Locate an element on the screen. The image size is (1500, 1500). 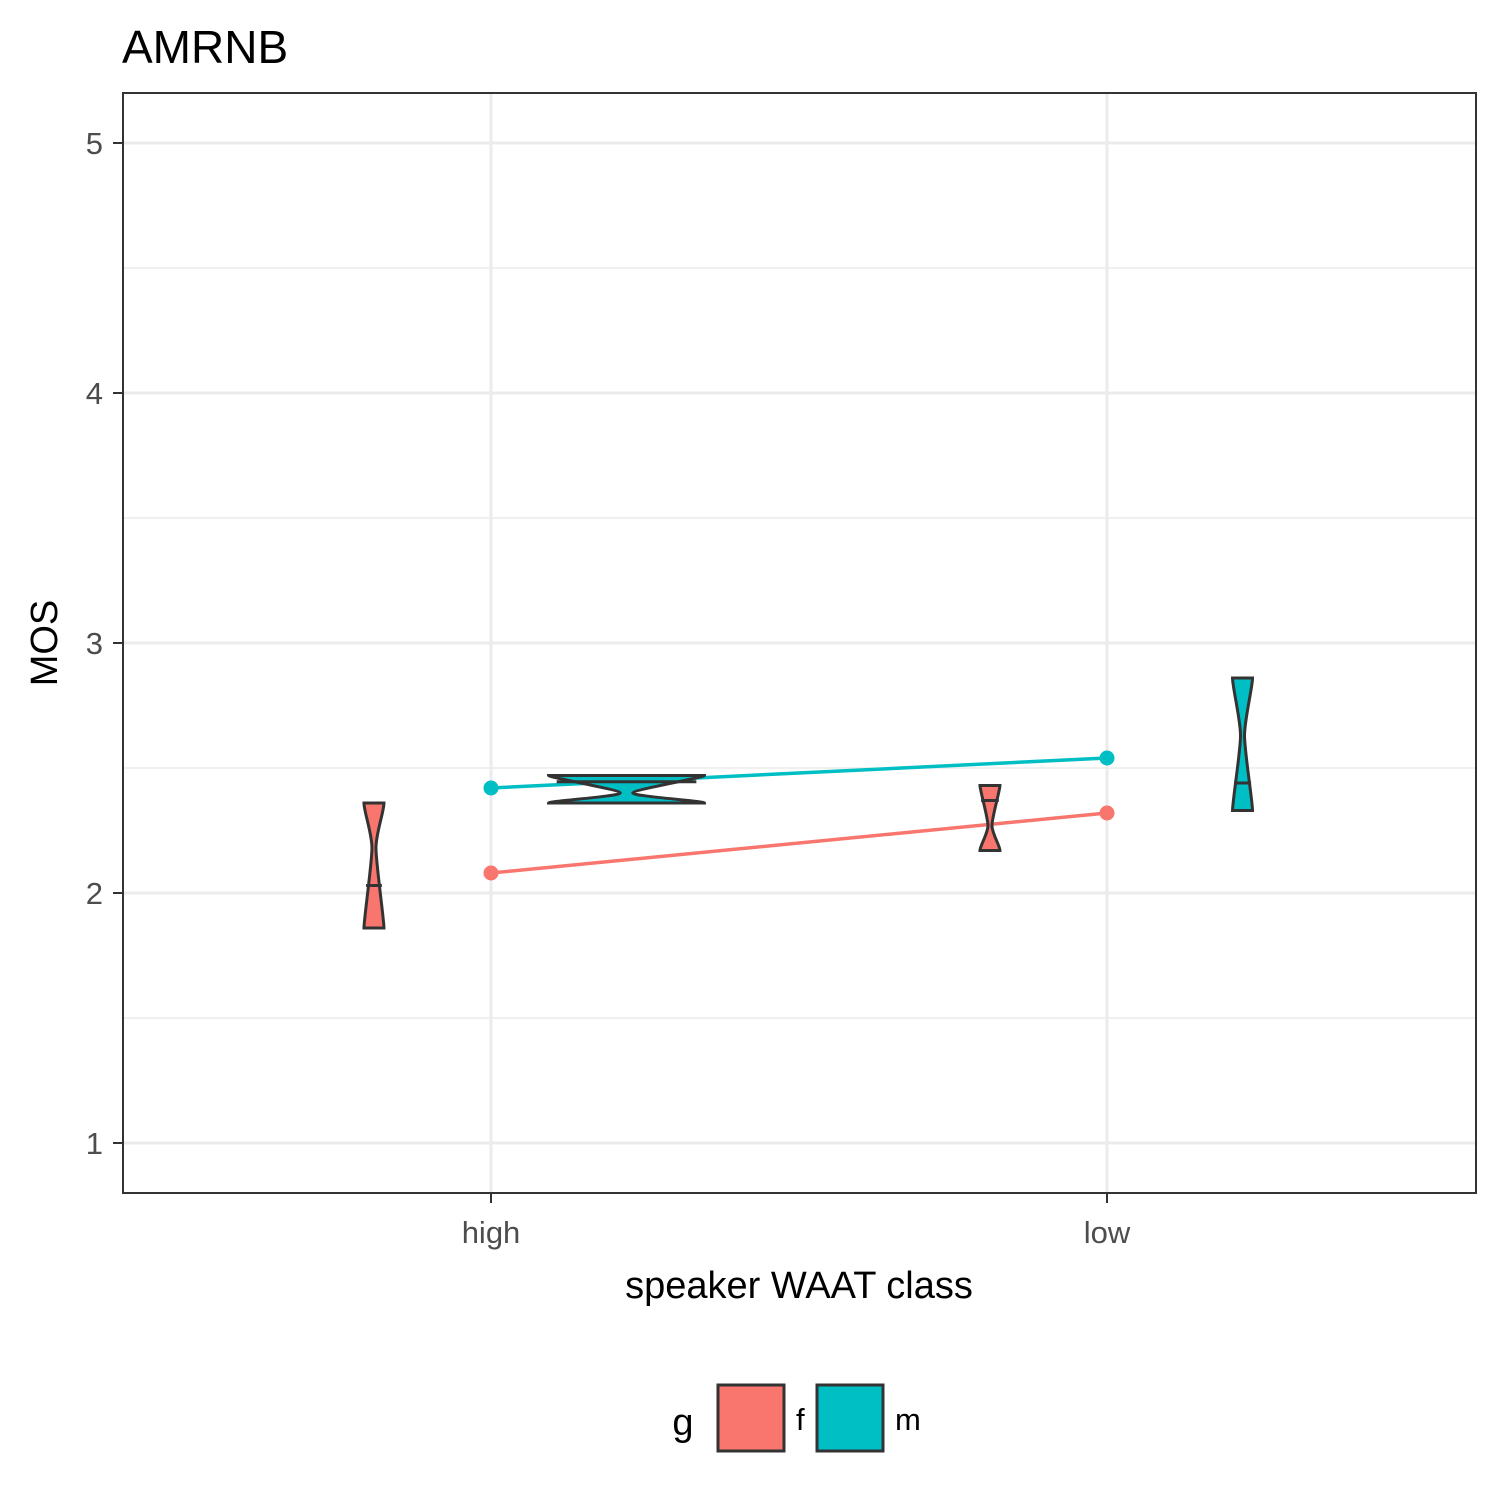
legend-label-m: m is located at coordinates (908, 1419).